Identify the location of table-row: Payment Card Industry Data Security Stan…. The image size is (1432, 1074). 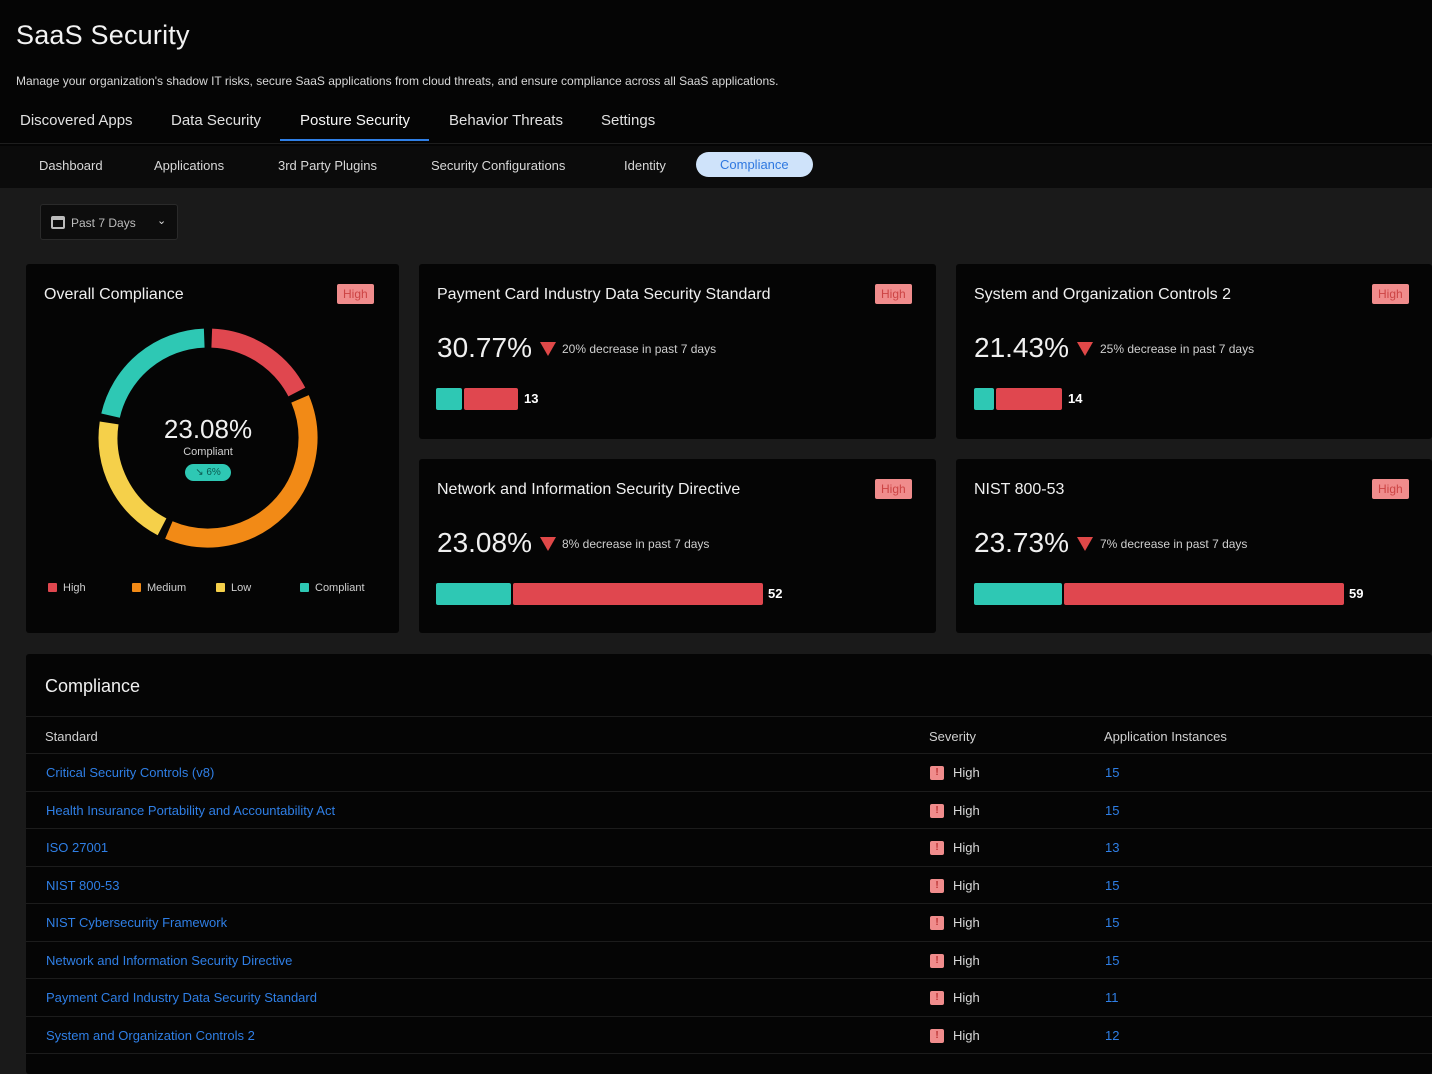
(729, 998).